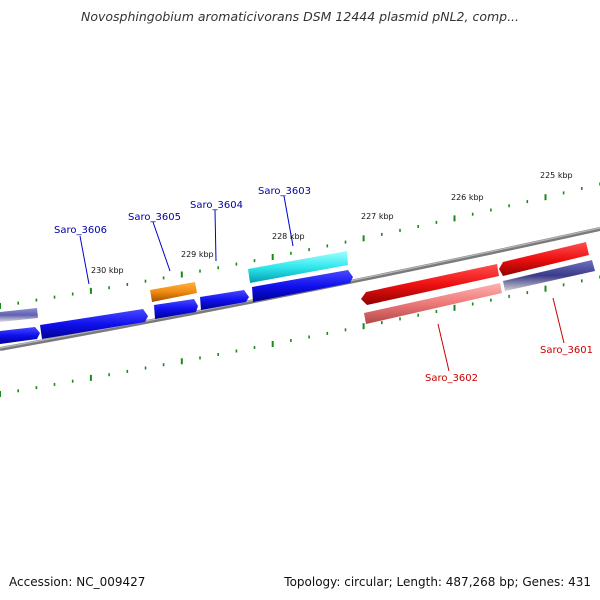  I want to click on accession-text: Accession: NC_009427, so click(77, 582).